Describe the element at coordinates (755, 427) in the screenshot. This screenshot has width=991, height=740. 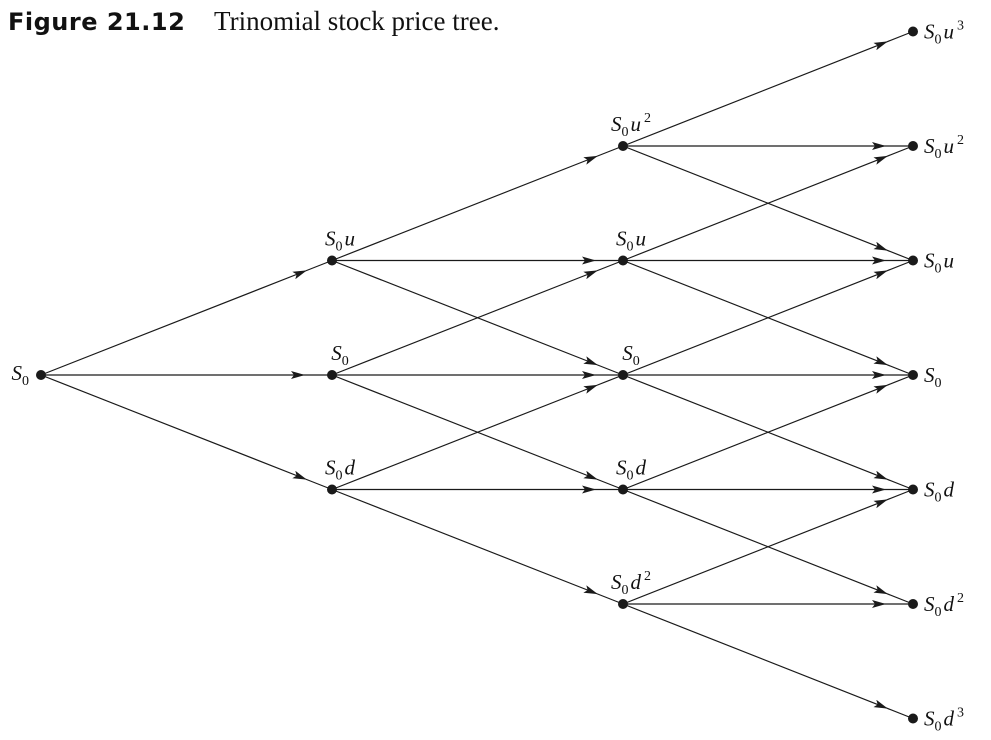
I see `edge-n2m-to-n3d` at that location.